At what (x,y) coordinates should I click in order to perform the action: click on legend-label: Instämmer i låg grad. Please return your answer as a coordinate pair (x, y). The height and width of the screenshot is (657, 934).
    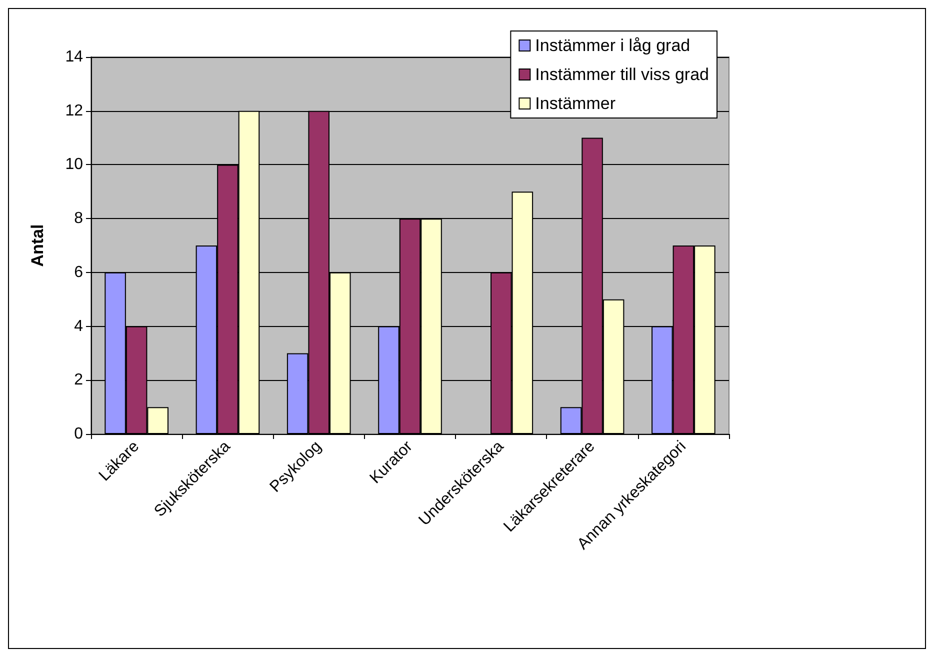
    Looking at the image, I should click on (612, 45).